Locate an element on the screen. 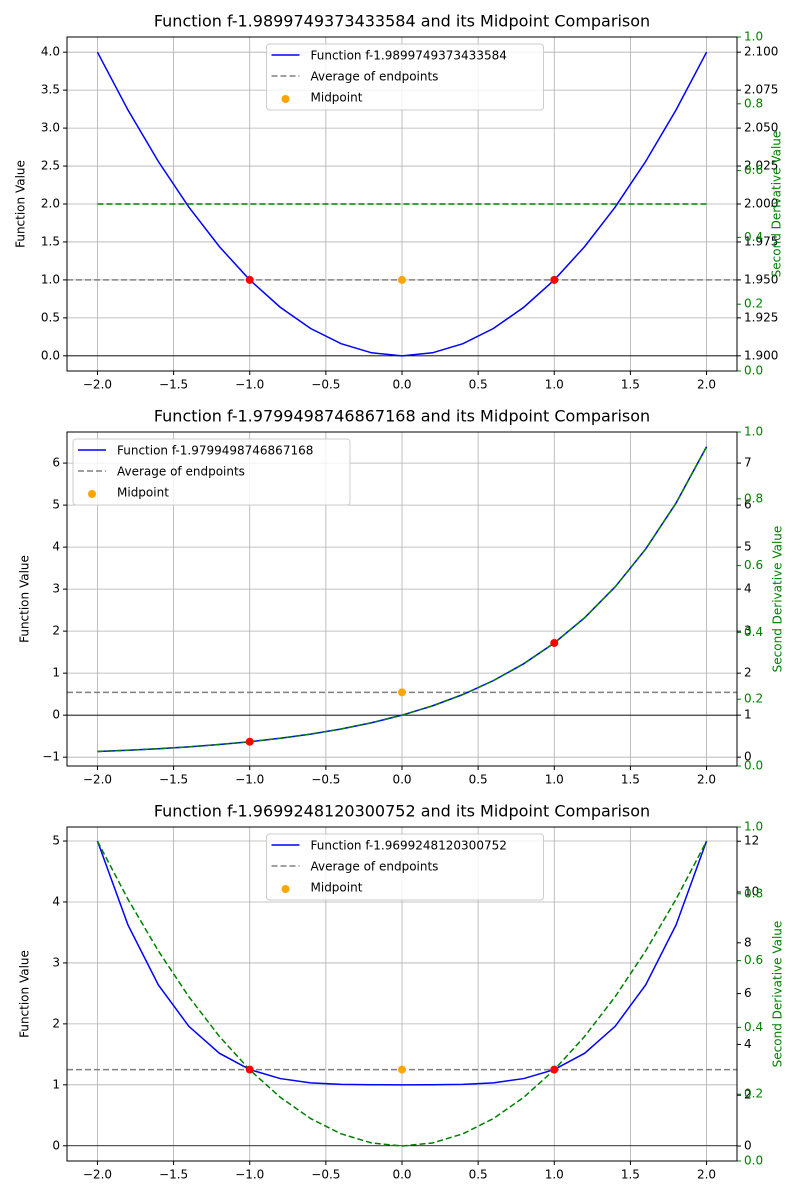 Image resolution: width=800 pixels, height=1200 pixels. y-tick-label: 2.0 is located at coordinates (50, 204).